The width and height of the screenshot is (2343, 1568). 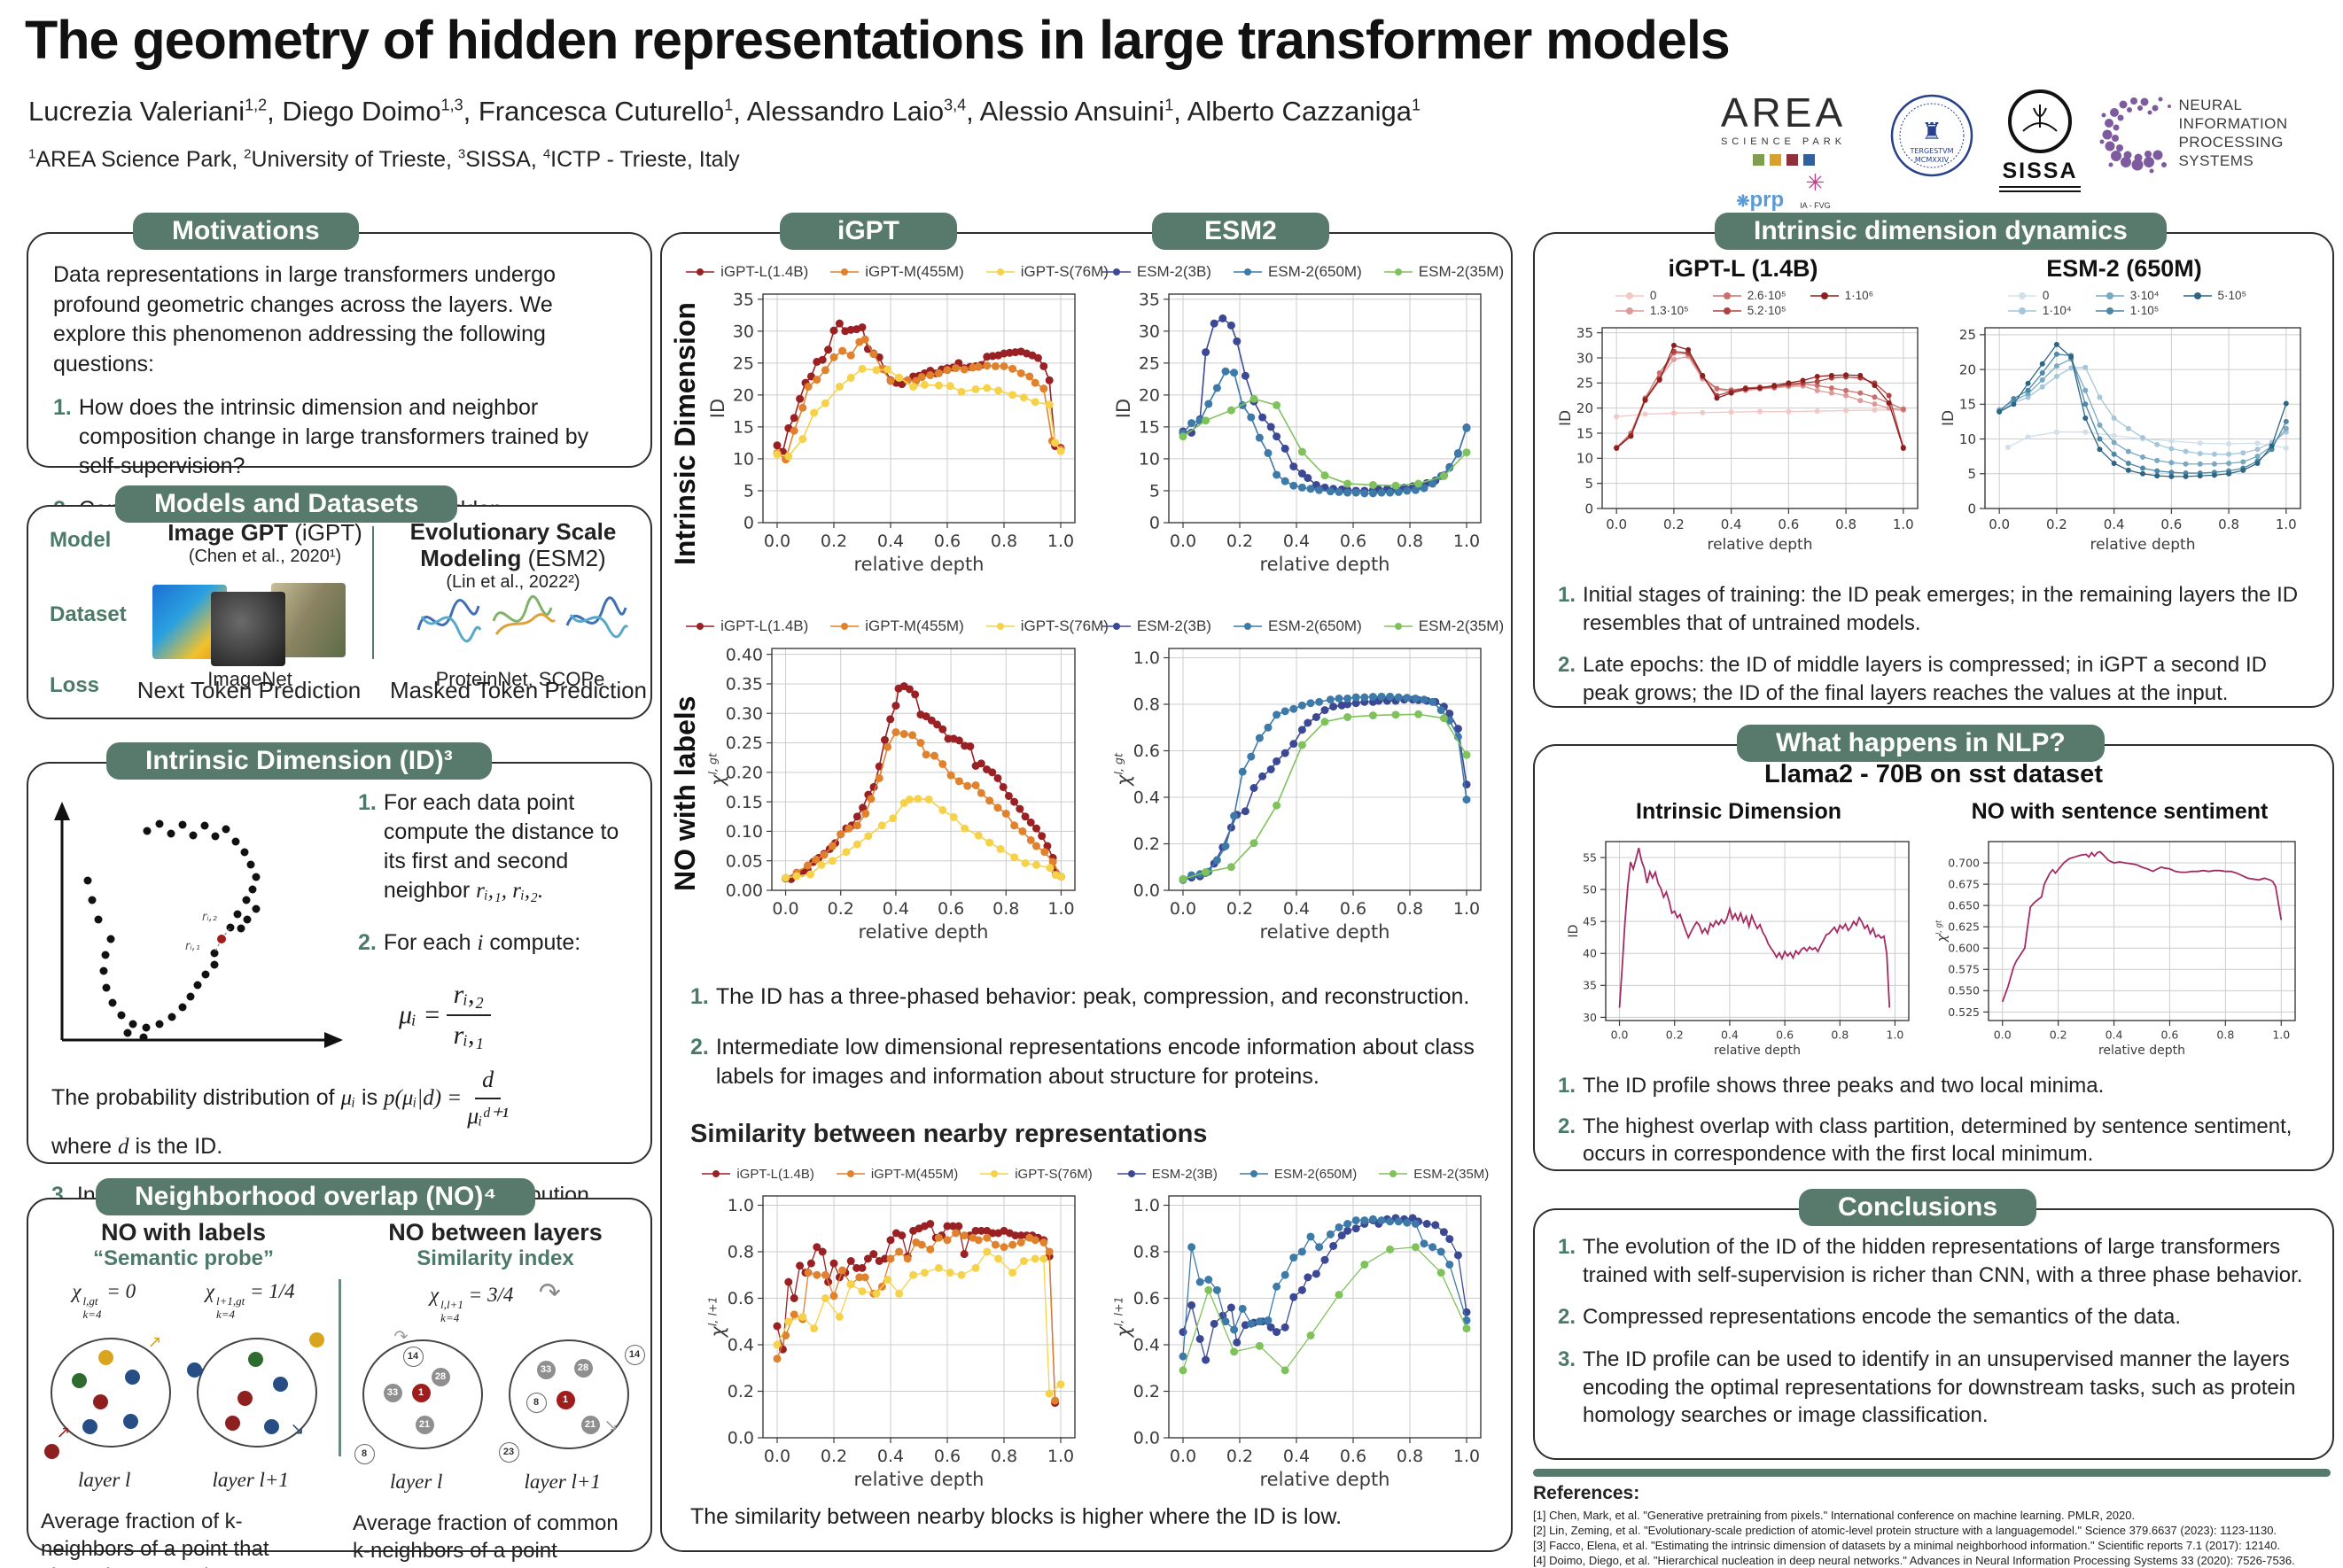 What do you see at coordinates (685, 433) in the screenshot?
I see `row-label-intrinsic-dimension: Intrinsic Dimension` at bounding box center [685, 433].